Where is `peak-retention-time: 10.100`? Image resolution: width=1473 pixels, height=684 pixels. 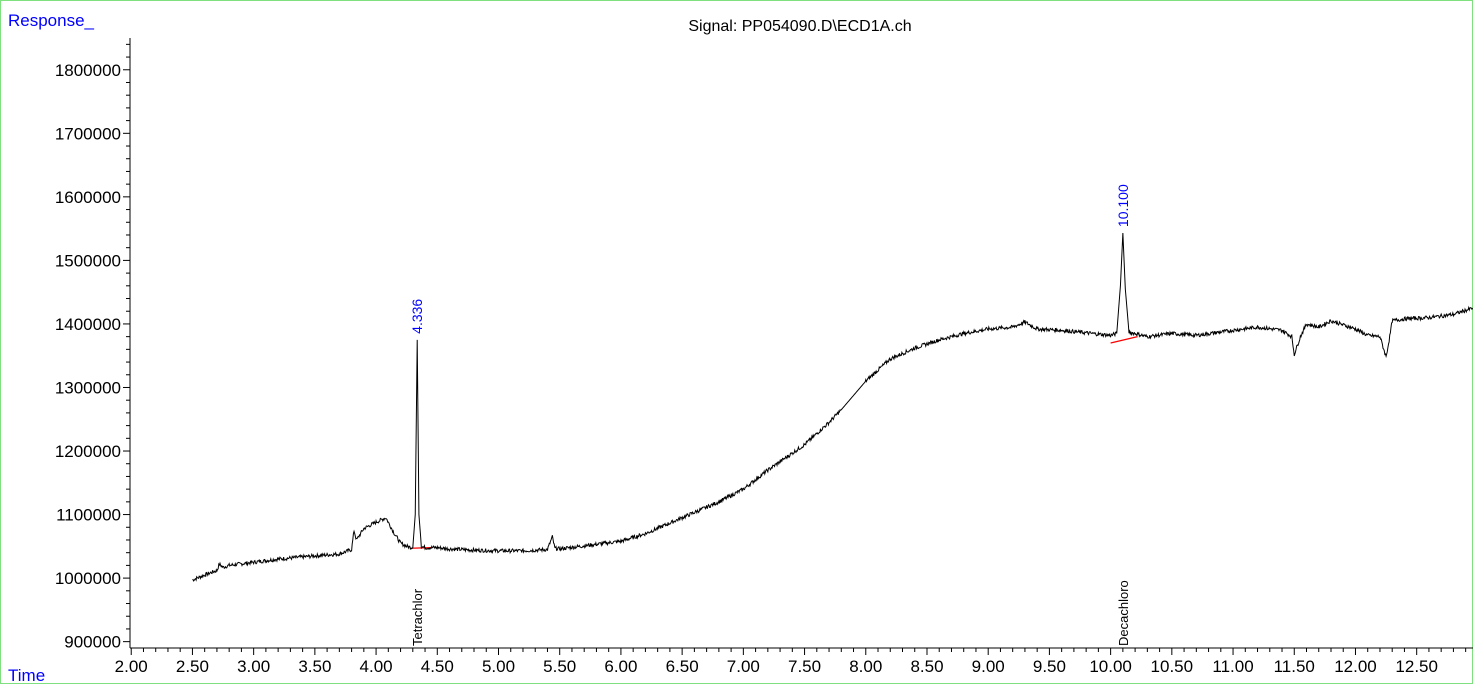
peak-retention-time: 10.100 is located at coordinates (1123, 205).